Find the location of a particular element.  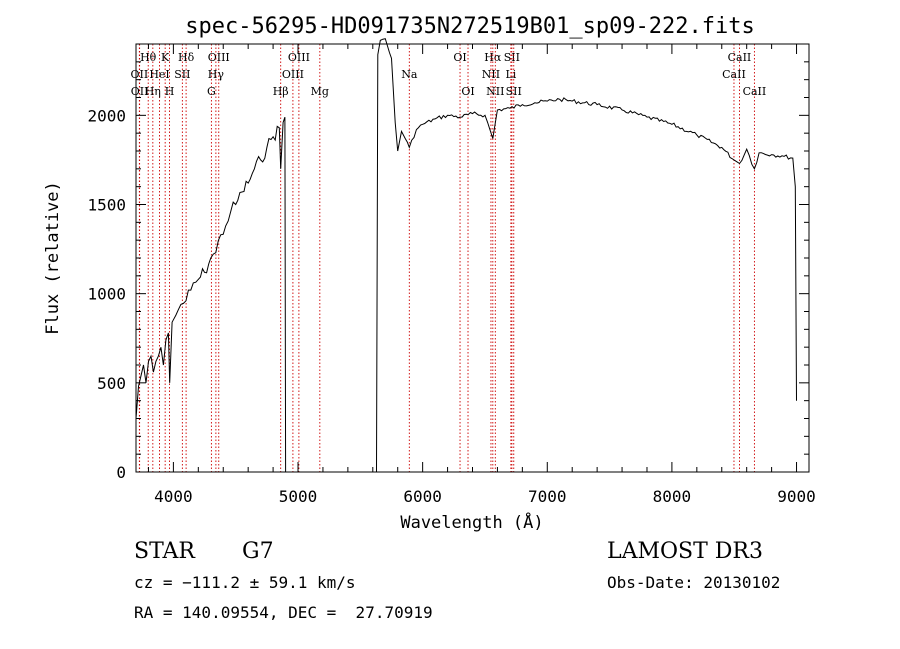

line-marker-label: K is located at coordinates (165, 57).